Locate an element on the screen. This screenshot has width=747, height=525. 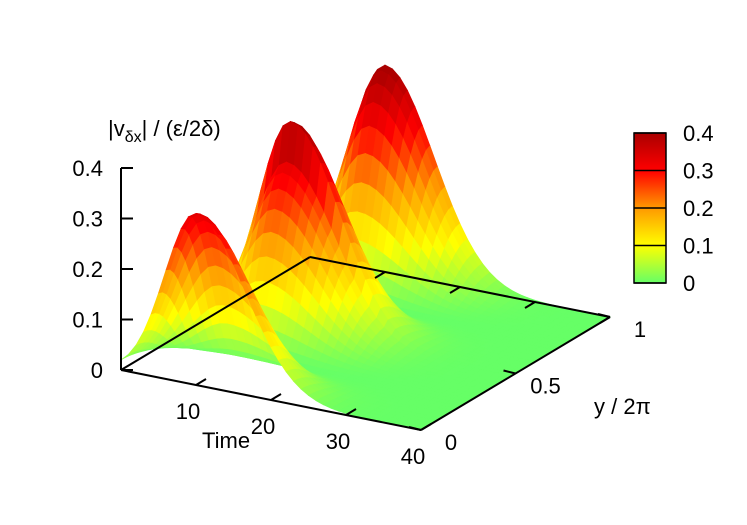
y-tick-label: 0.5 is located at coordinates (545, 386).